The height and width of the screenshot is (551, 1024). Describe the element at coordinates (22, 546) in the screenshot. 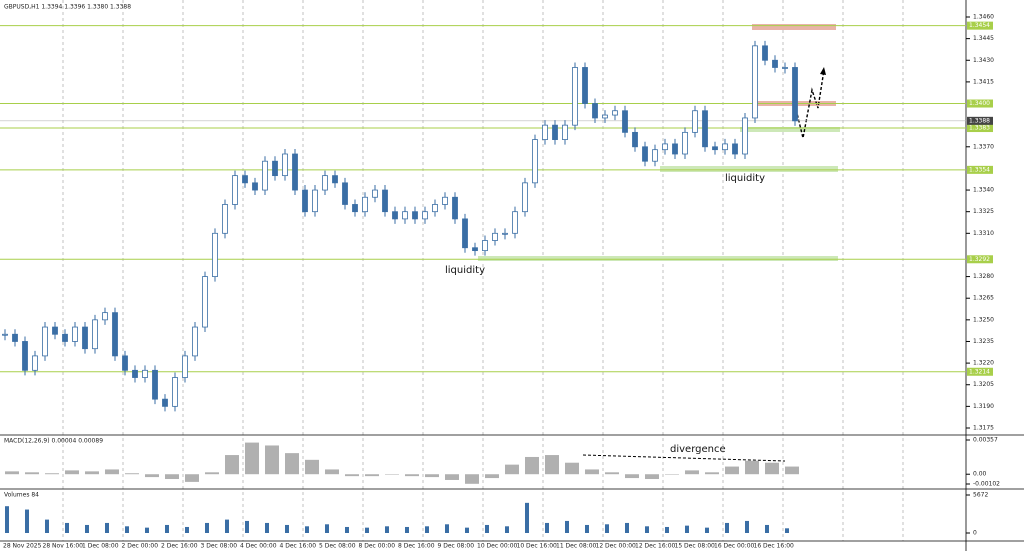

I see `time-label: 28 Nov 2025` at that location.